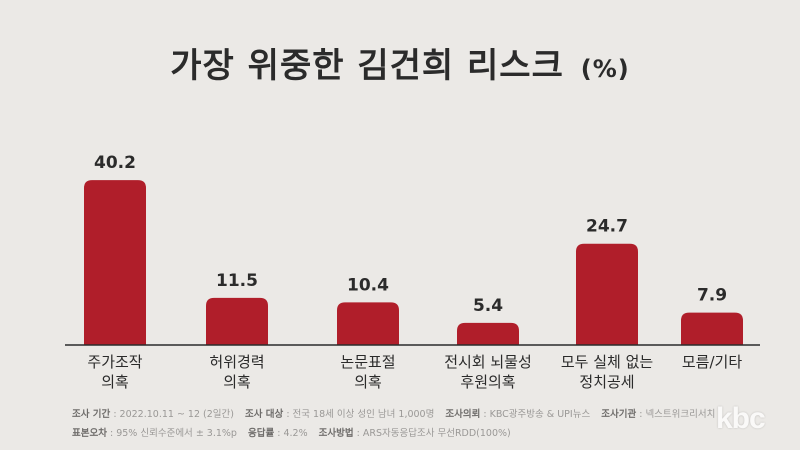  What do you see at coordinates (237, 281) in the screenshot?
I see `data-label: 11.5` at bounding box center [237, 281].